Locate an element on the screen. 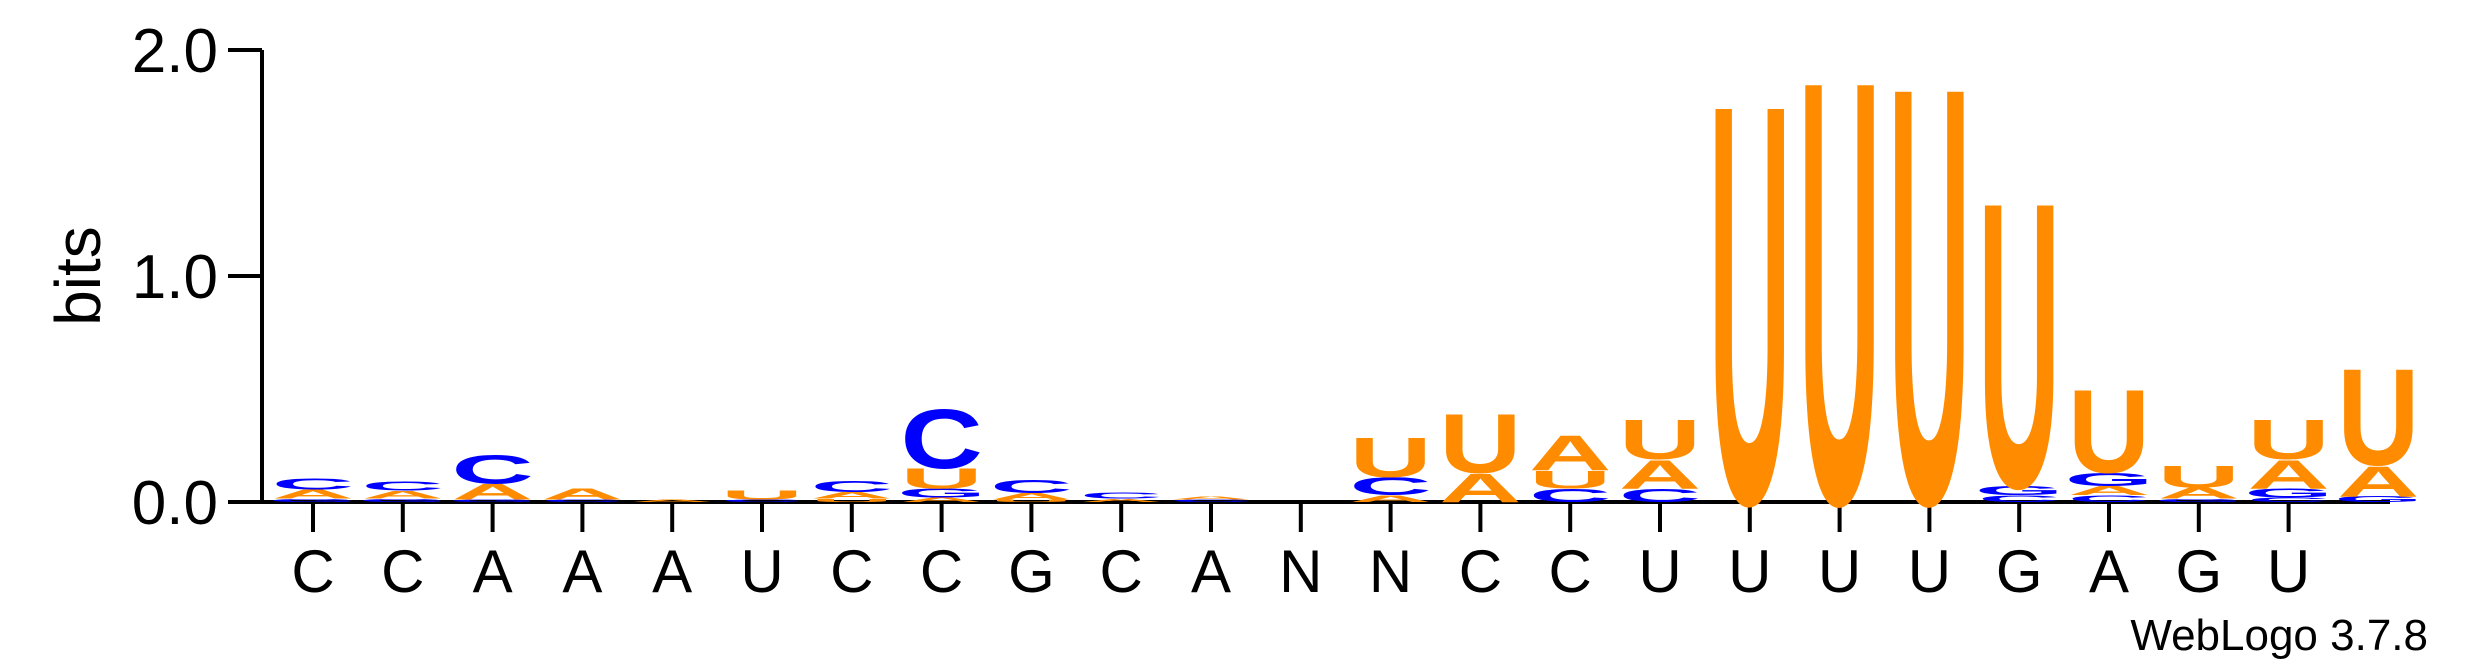 Image resolution: width=2475 pixels, height=667 pixels. weblogo-credit: WebLogo 3.7.8 is located at coordinates (2279, 635).